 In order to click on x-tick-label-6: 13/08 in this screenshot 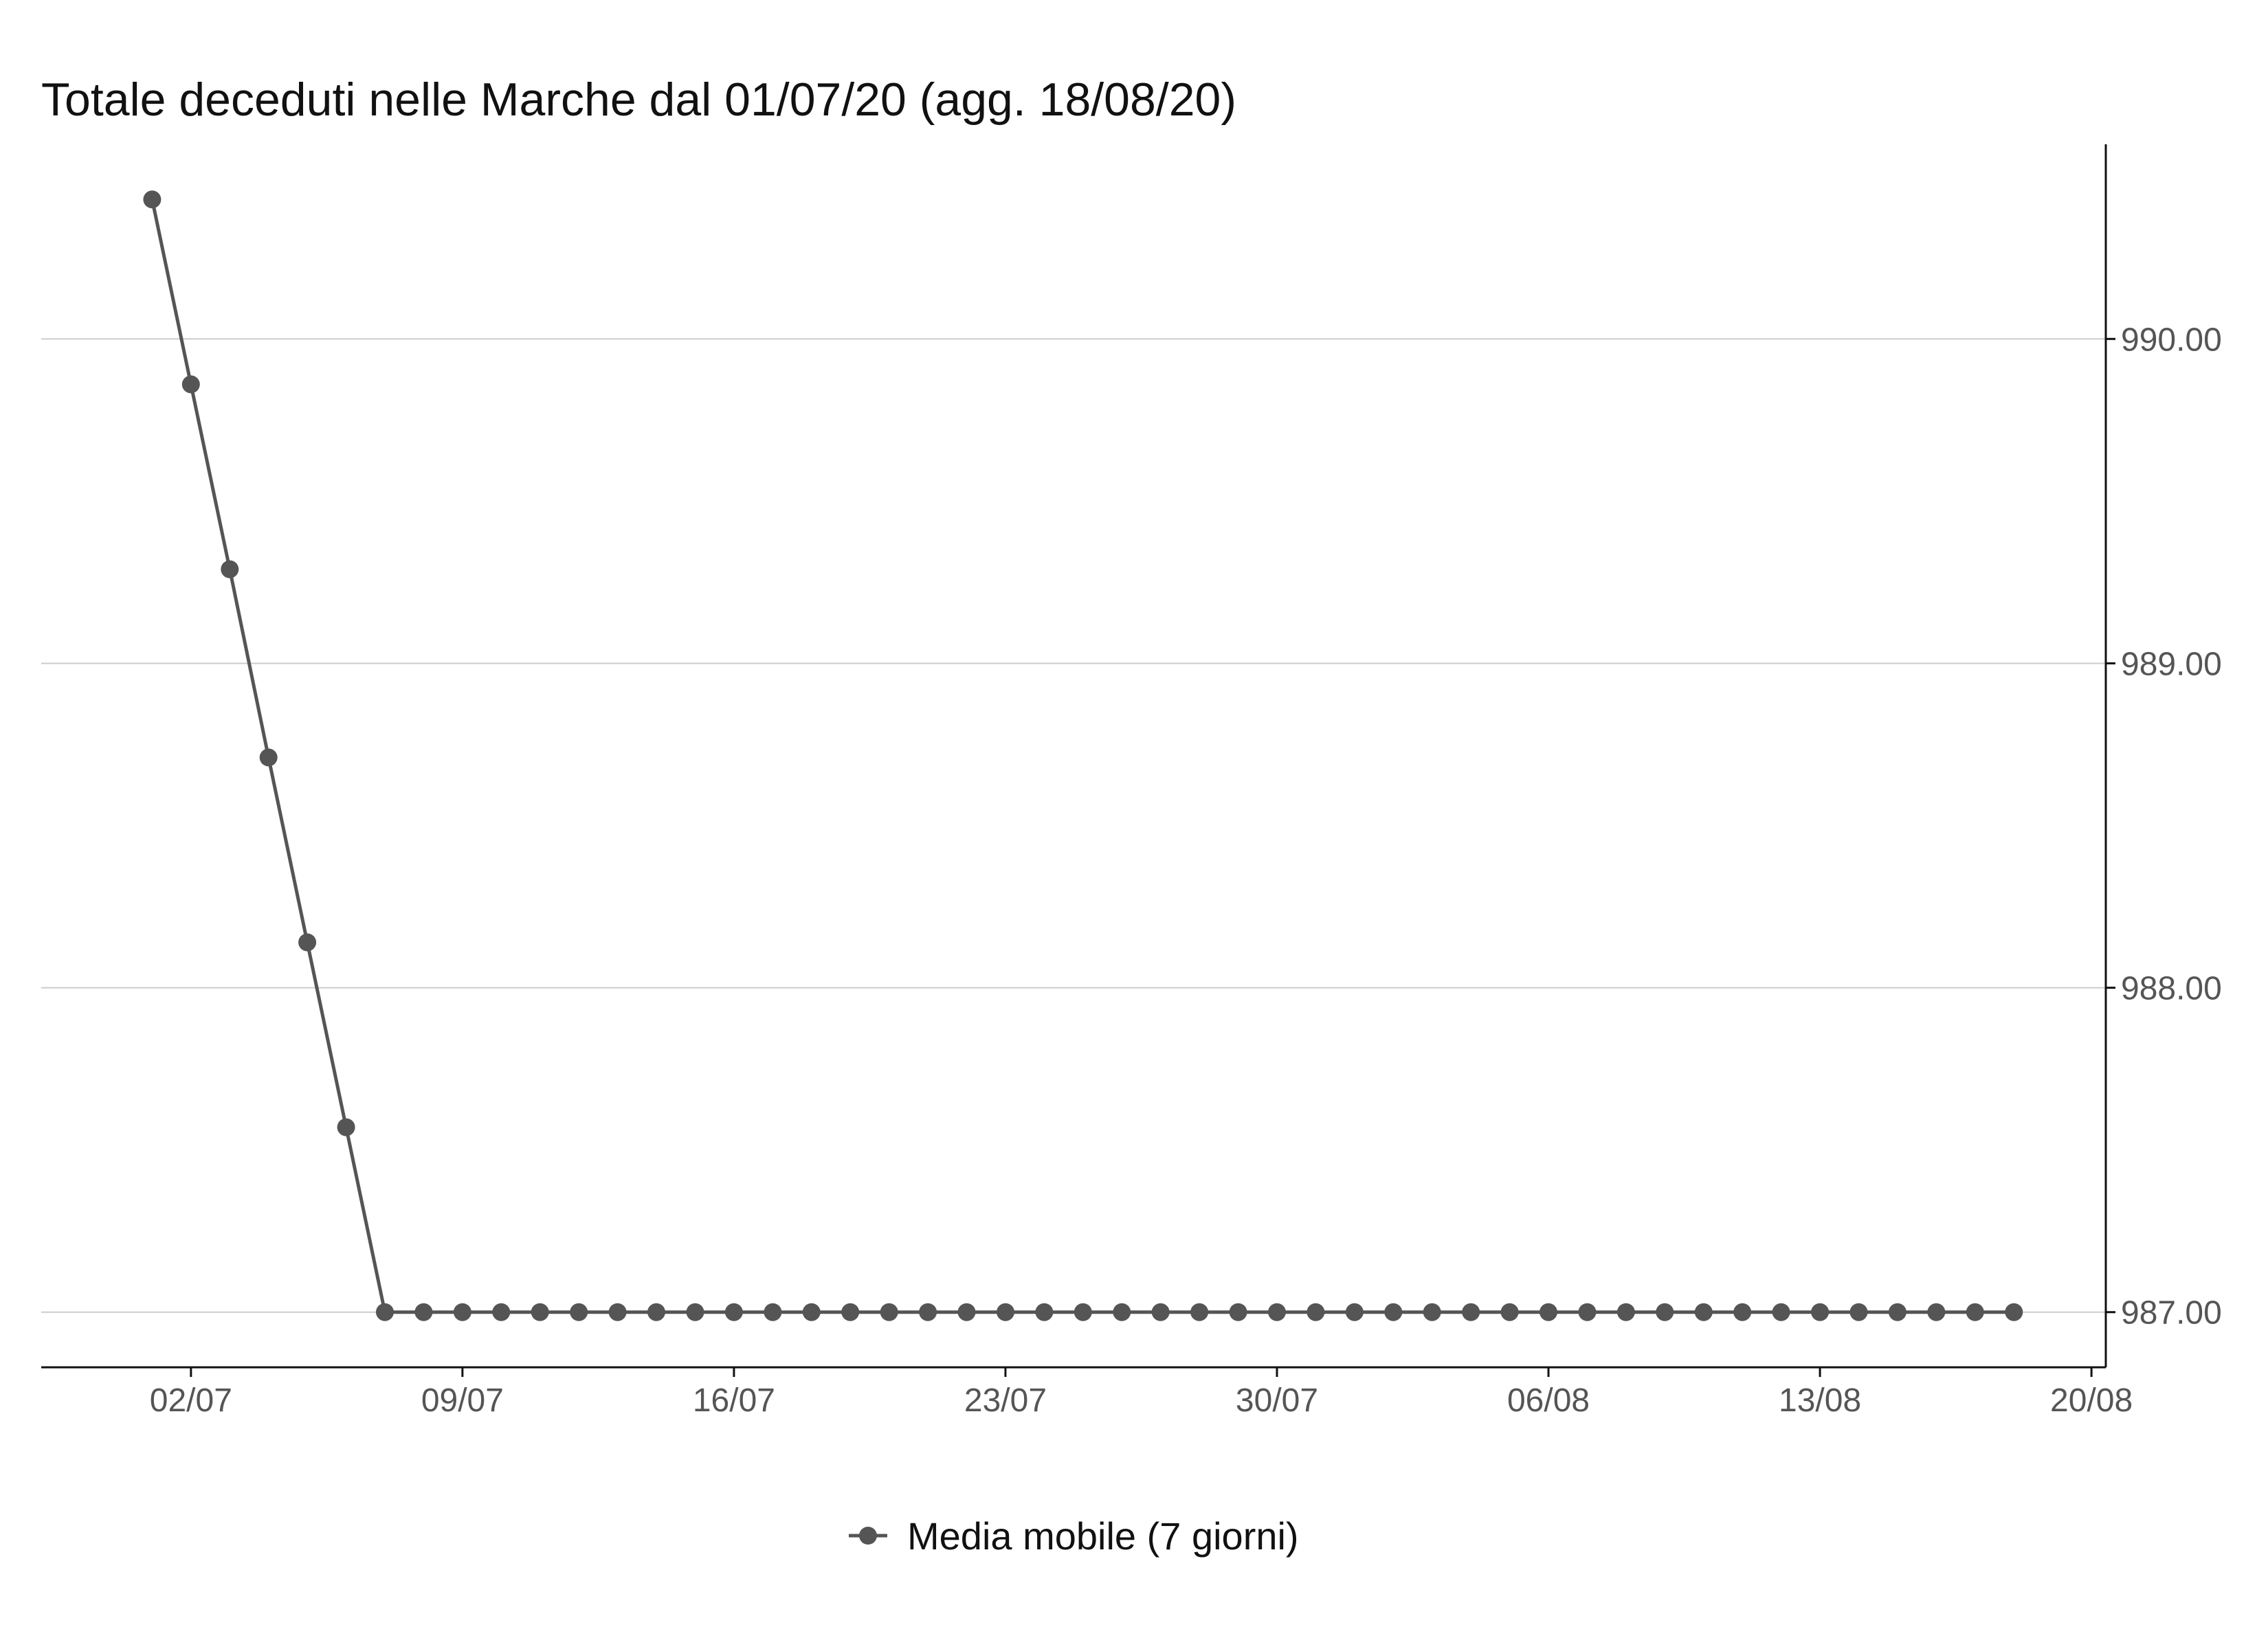, I will do `click(1820, 1400)`.